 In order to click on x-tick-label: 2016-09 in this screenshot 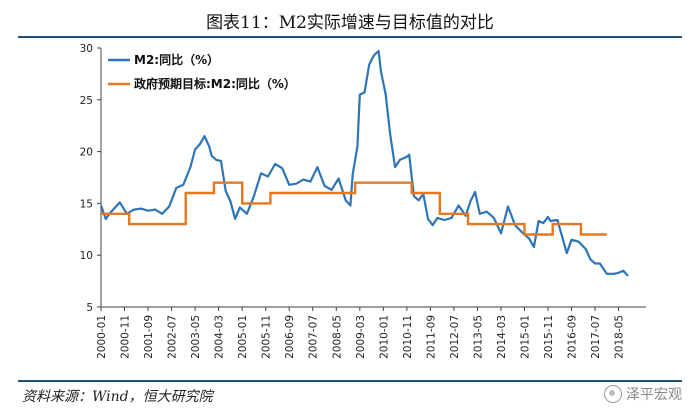, I will do `click(573, 337)`.